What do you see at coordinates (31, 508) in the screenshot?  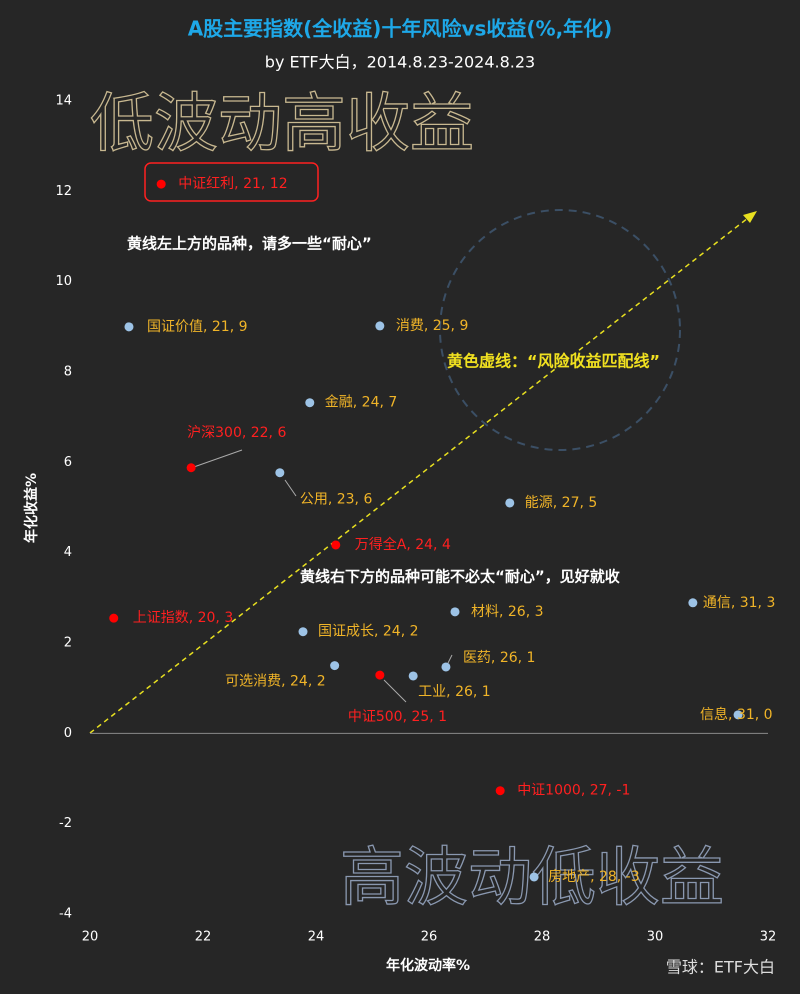 I see `y-axis-label: 年化收益%` at bounding box center [31, 508].